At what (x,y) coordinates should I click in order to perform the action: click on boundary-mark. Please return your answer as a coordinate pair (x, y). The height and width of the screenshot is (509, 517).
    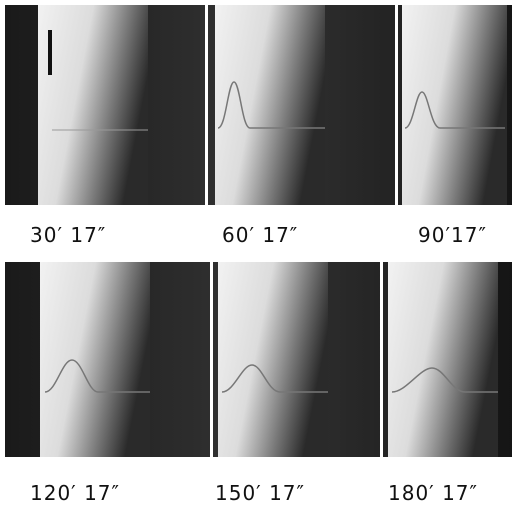
    Looking at the image, I should click on (50, 52).